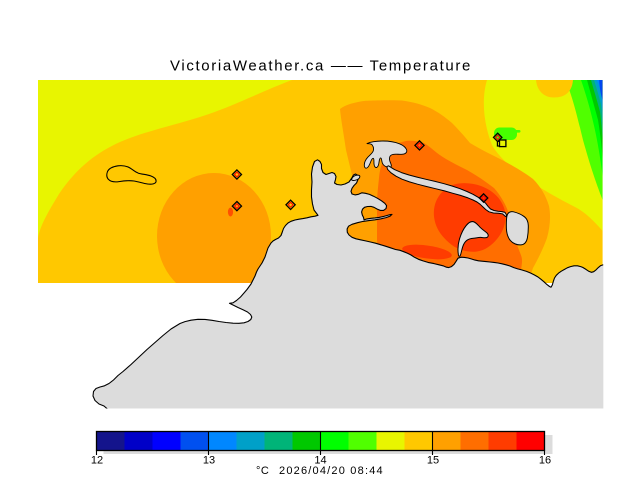 The height and width of the screenshot is (480, 640). What do you see at coordinates (433, 461) in the screenshot?
I see `svg-text: 15` at bounding box center [433, 461].